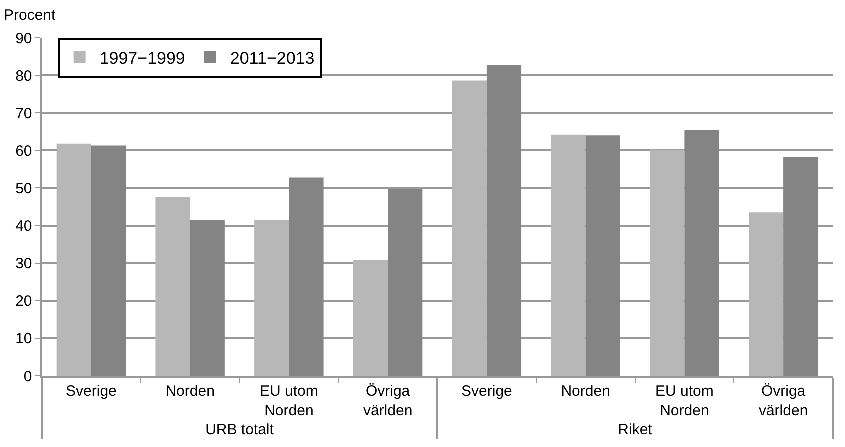 The image size is (845, 447). Describe the element at coordinates (143, 58) in the screenshot. I see `legend-label: 1997−1999` at that location.